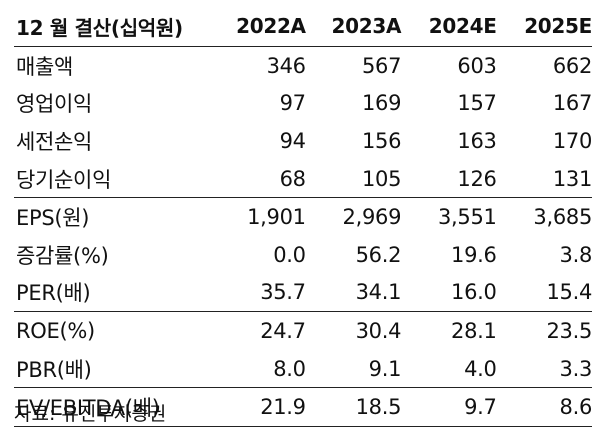 This screenshot has width=600, height=443. Describe the element at coordinates (276, 217) in the screenshot. I see `row-value: 1,901` at that location.